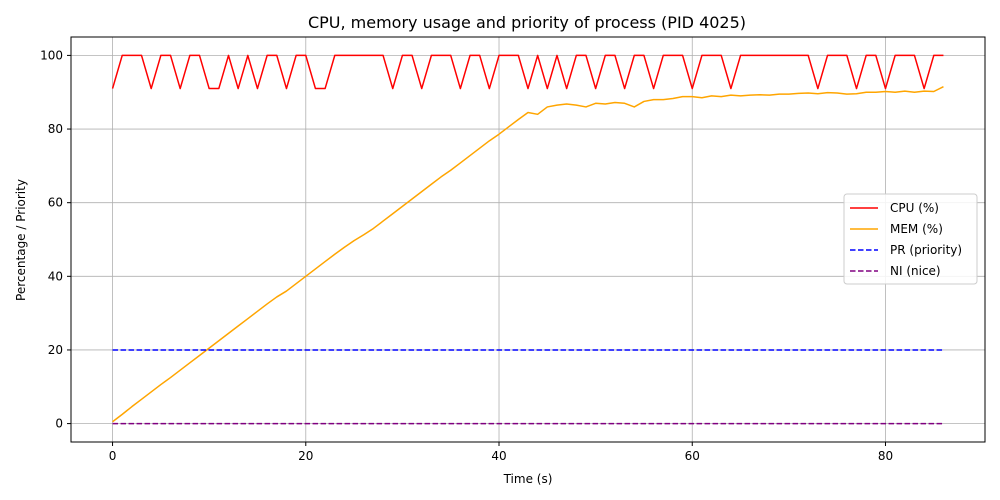 The width and height of the screenshot is (1000, 500). Describe the element at coordinates (885, 456) in the screenshot. I see `x-tick-label: 80` at that location.